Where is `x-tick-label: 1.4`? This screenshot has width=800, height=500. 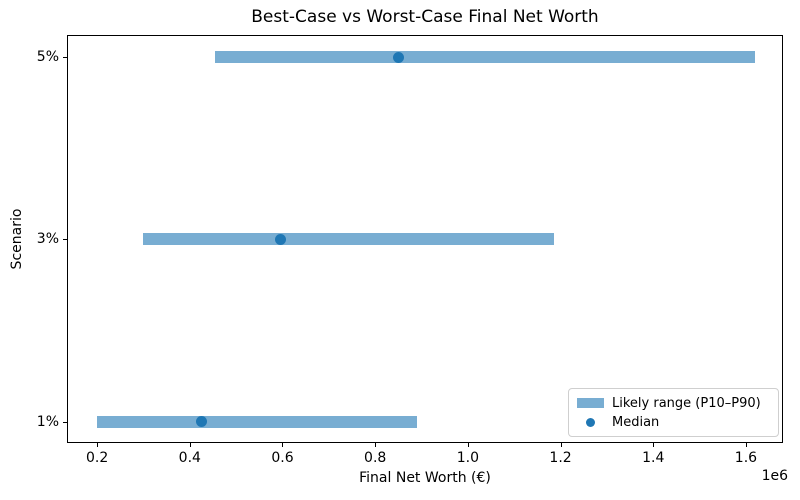
x-tick-label: 1.4 is located at coordinates (653, 458).